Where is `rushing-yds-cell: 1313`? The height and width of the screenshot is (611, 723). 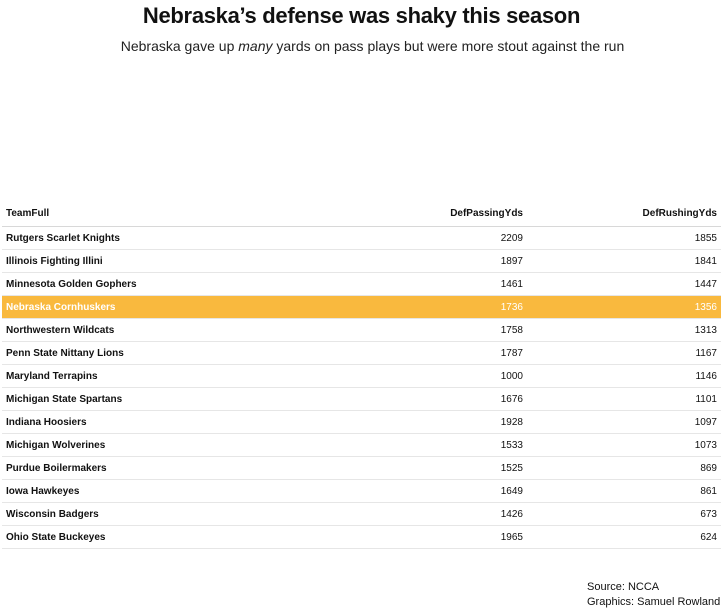
rushing-yds-cell: 1313 is located at coordinates (624, 330).